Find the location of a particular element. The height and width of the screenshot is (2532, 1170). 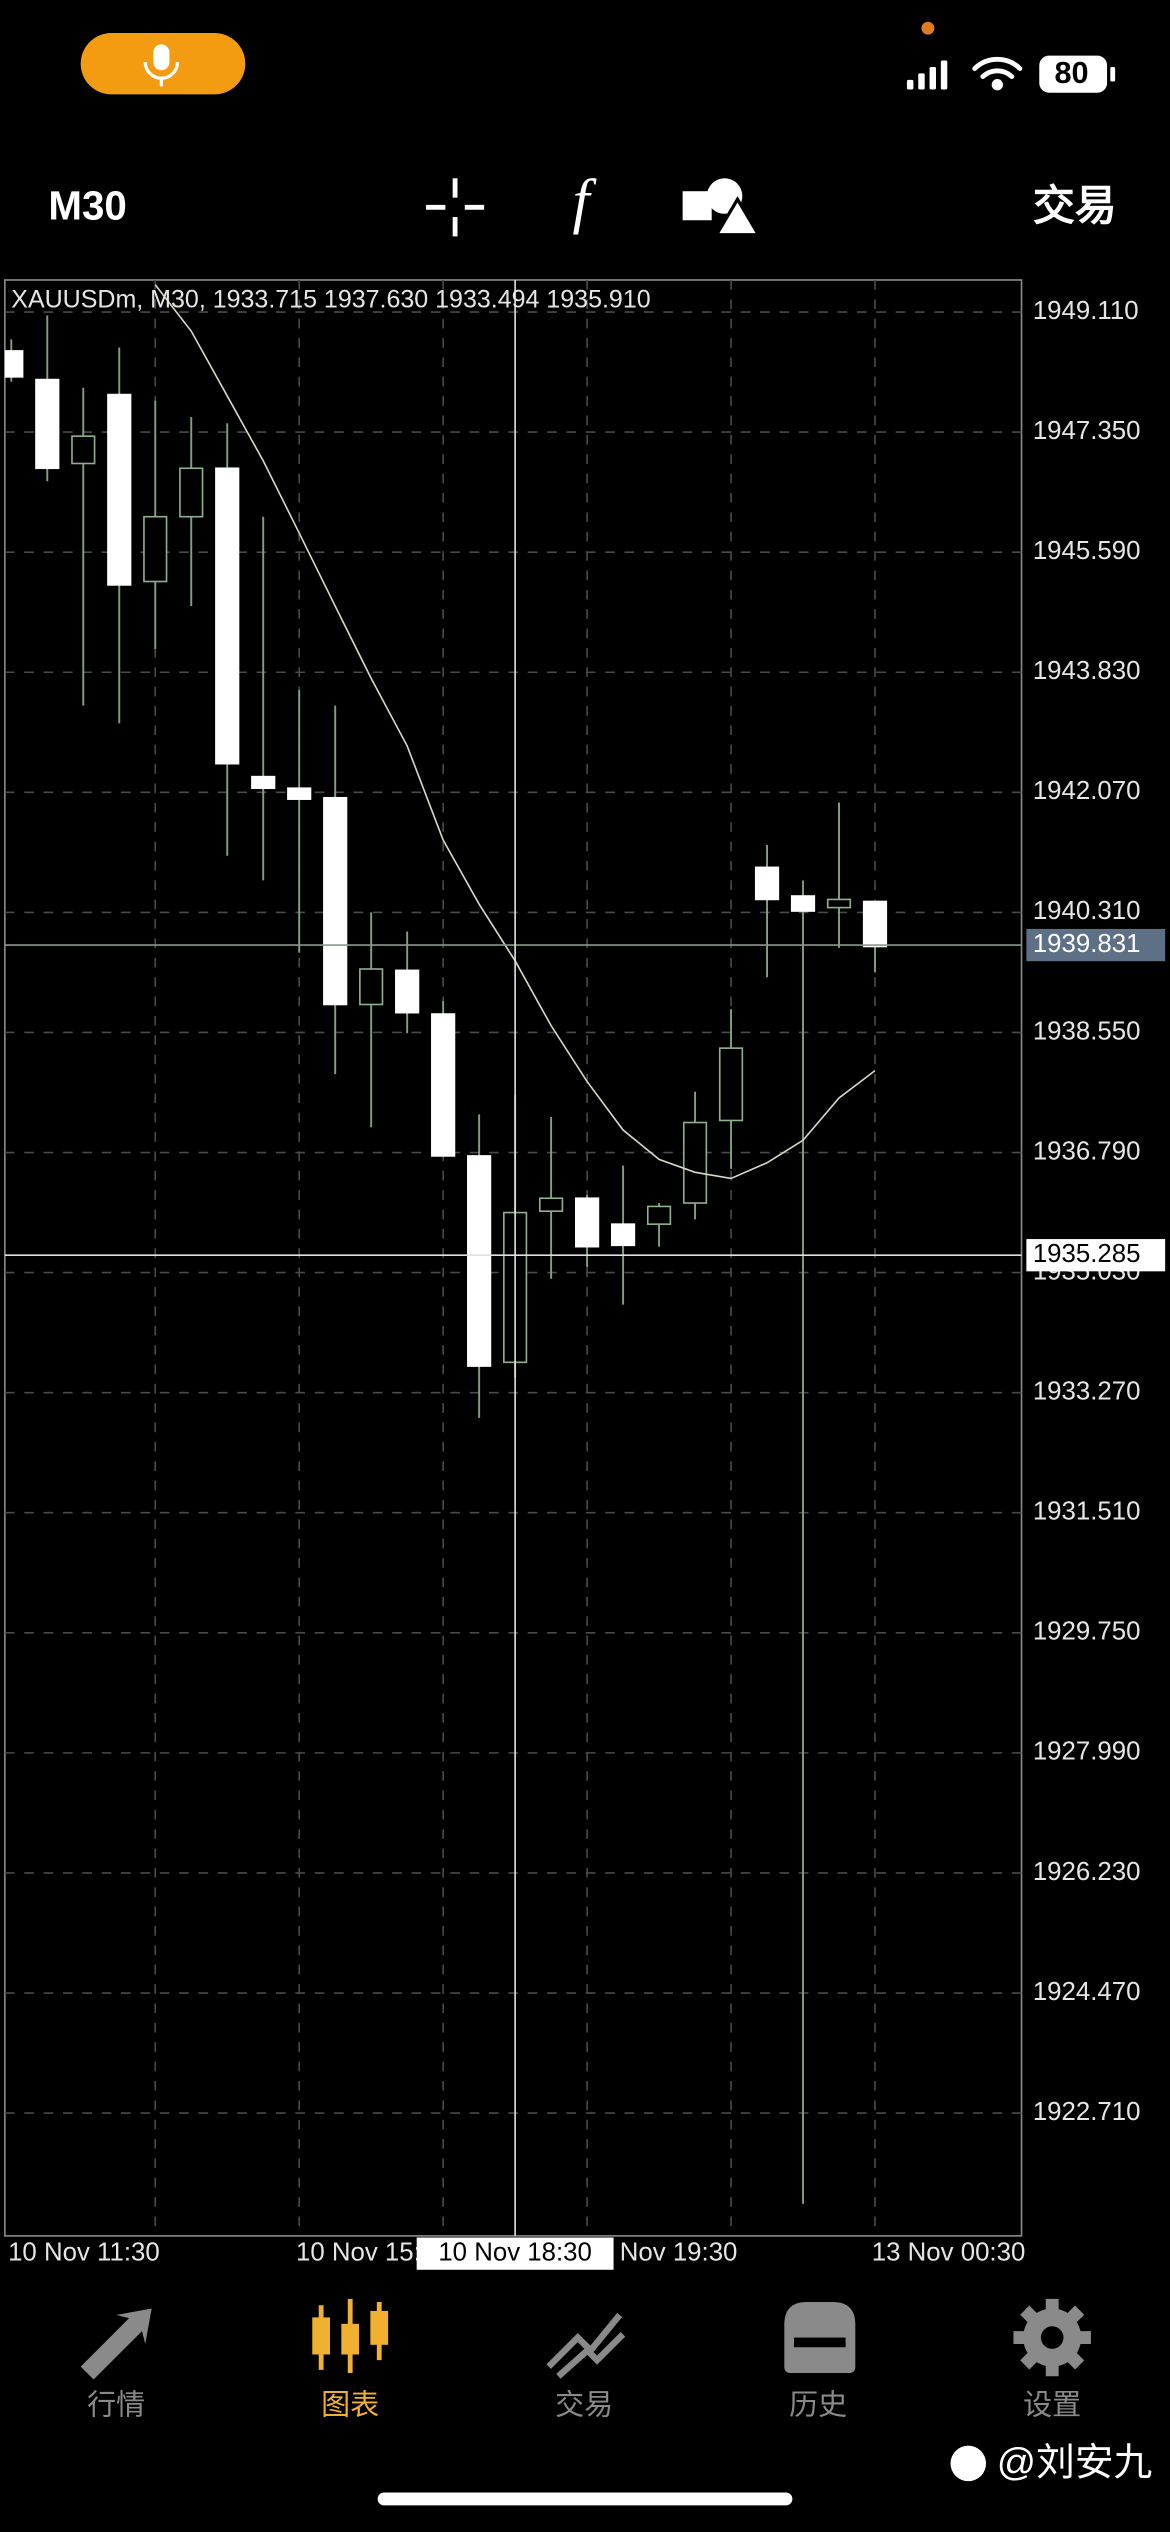

bid-label: 1939.831 is located at coordinates (1087, 944).